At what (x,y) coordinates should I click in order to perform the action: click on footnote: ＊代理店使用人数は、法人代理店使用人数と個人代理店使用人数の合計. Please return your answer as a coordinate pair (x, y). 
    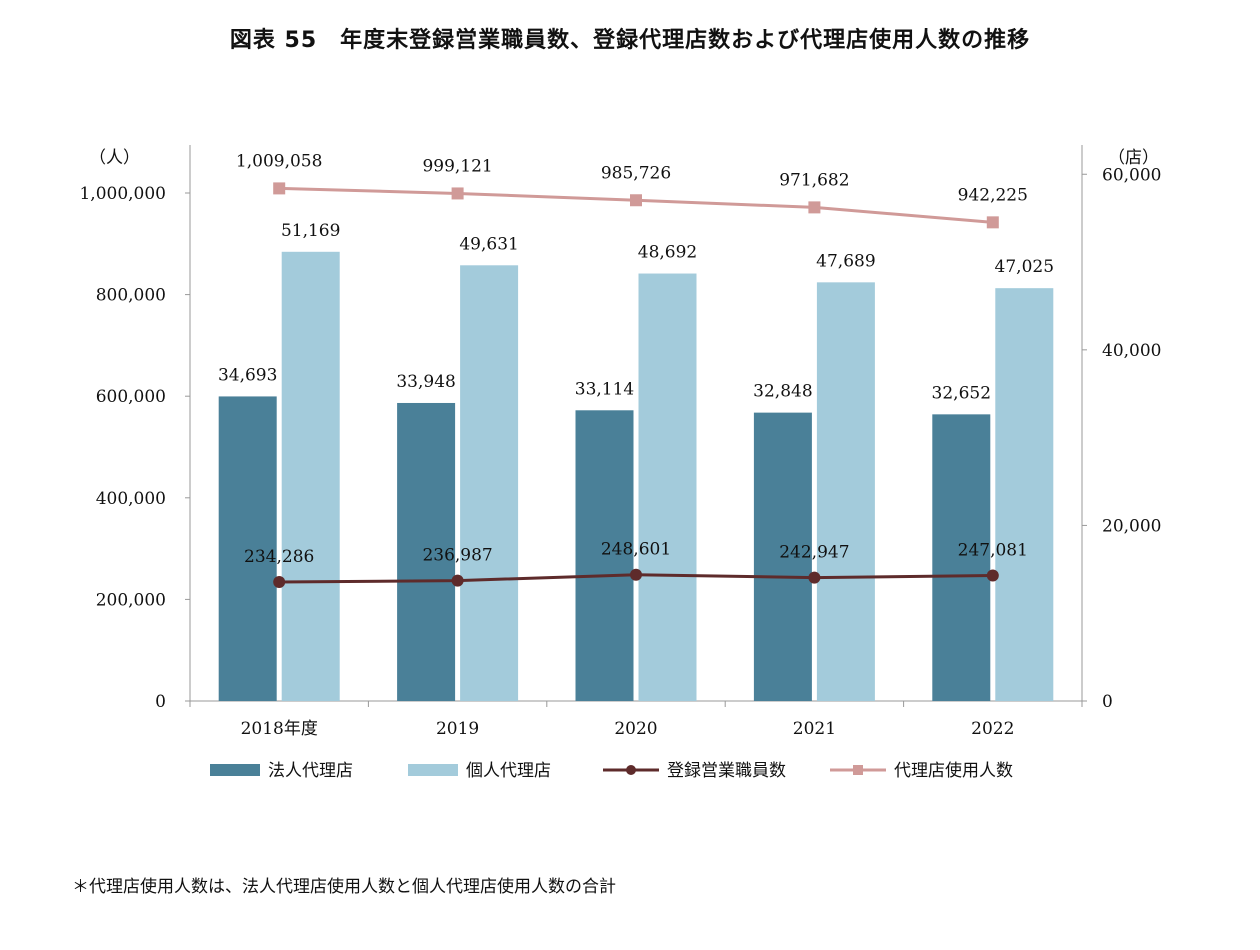
    Looking at the image, I should click on (344, 887).